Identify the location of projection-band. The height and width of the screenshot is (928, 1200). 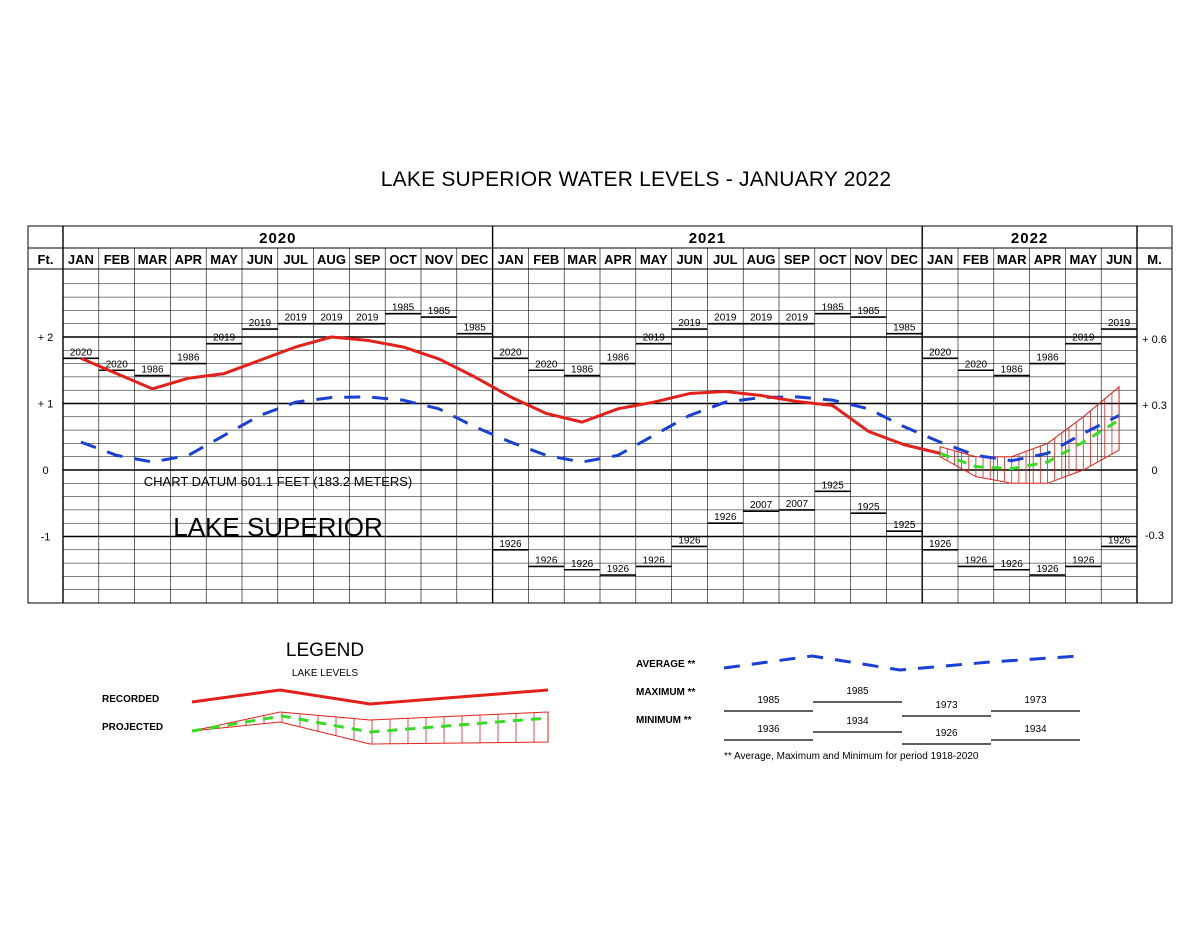
(1029, 434).